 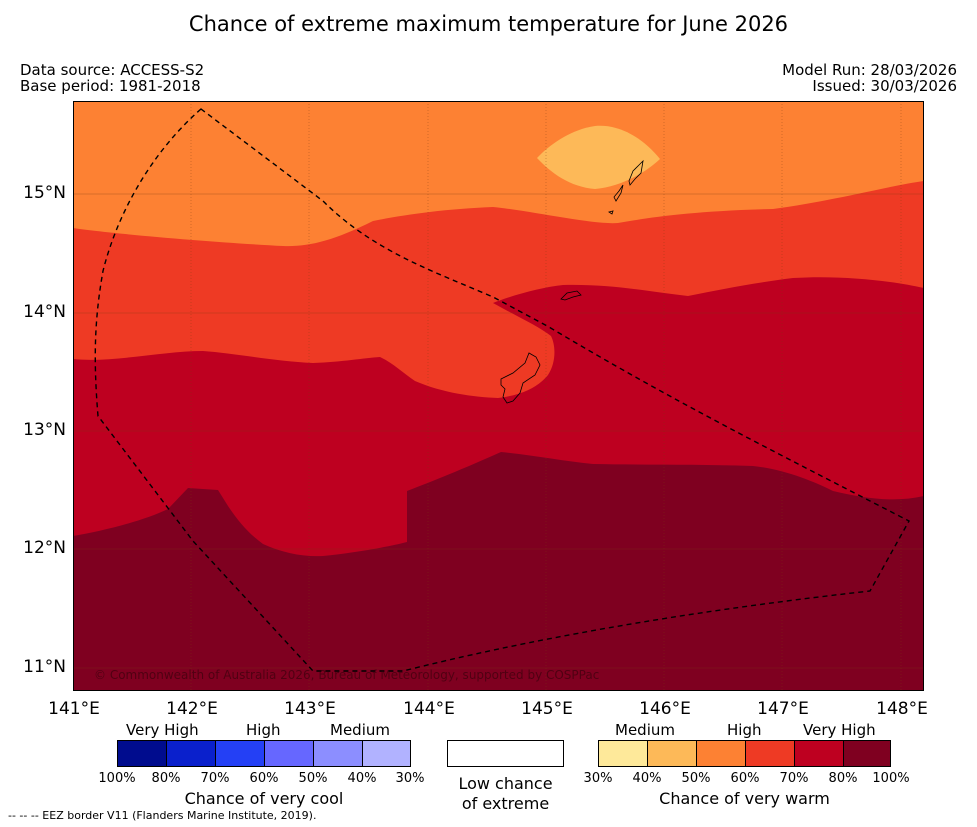 What do you see at coordinates (44, 193) in the screenshot?
I see `lat-label-15n: 15°N` at bounding box center [44, 193].